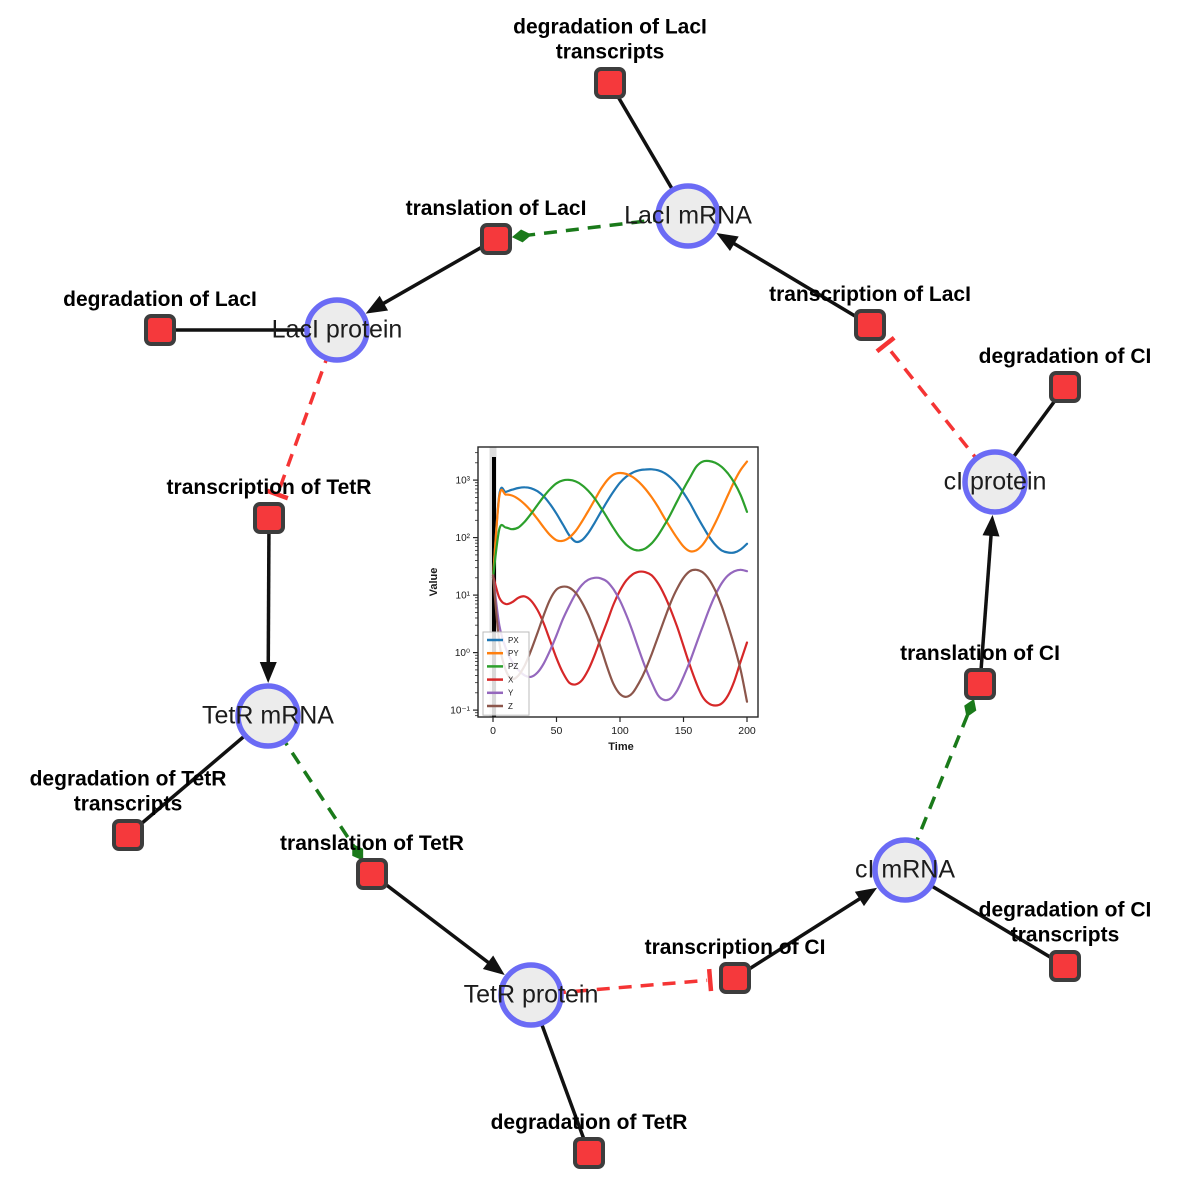 This screenshot has height=1200, width=1189. What do you see at coordinates (970, 708) in the screenshot?
I see `edge-cI-mRNA-translation-cI-modifier-arrowhead-icon` at bounding box center [970, 708].